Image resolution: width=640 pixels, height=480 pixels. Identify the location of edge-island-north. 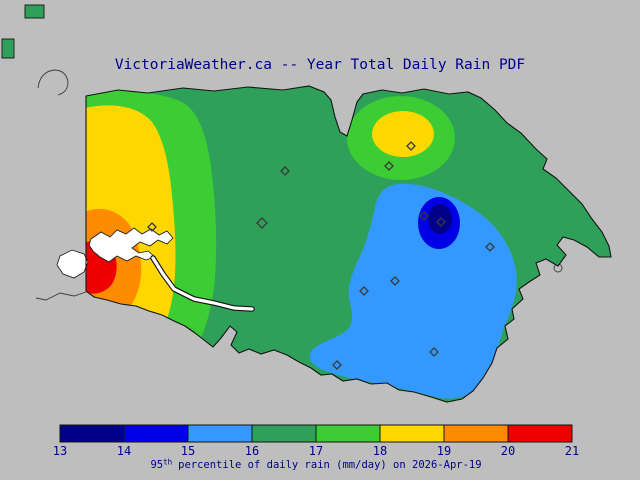
(34, 11).